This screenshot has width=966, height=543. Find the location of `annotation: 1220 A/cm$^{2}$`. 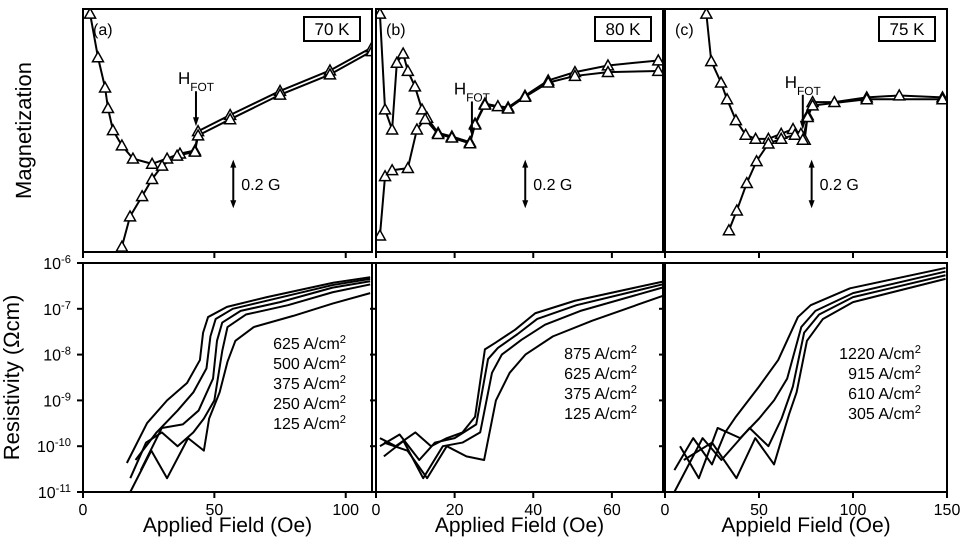

annotation: 1220 A/cm$^{2}$ is located at coordinates (880, 354).